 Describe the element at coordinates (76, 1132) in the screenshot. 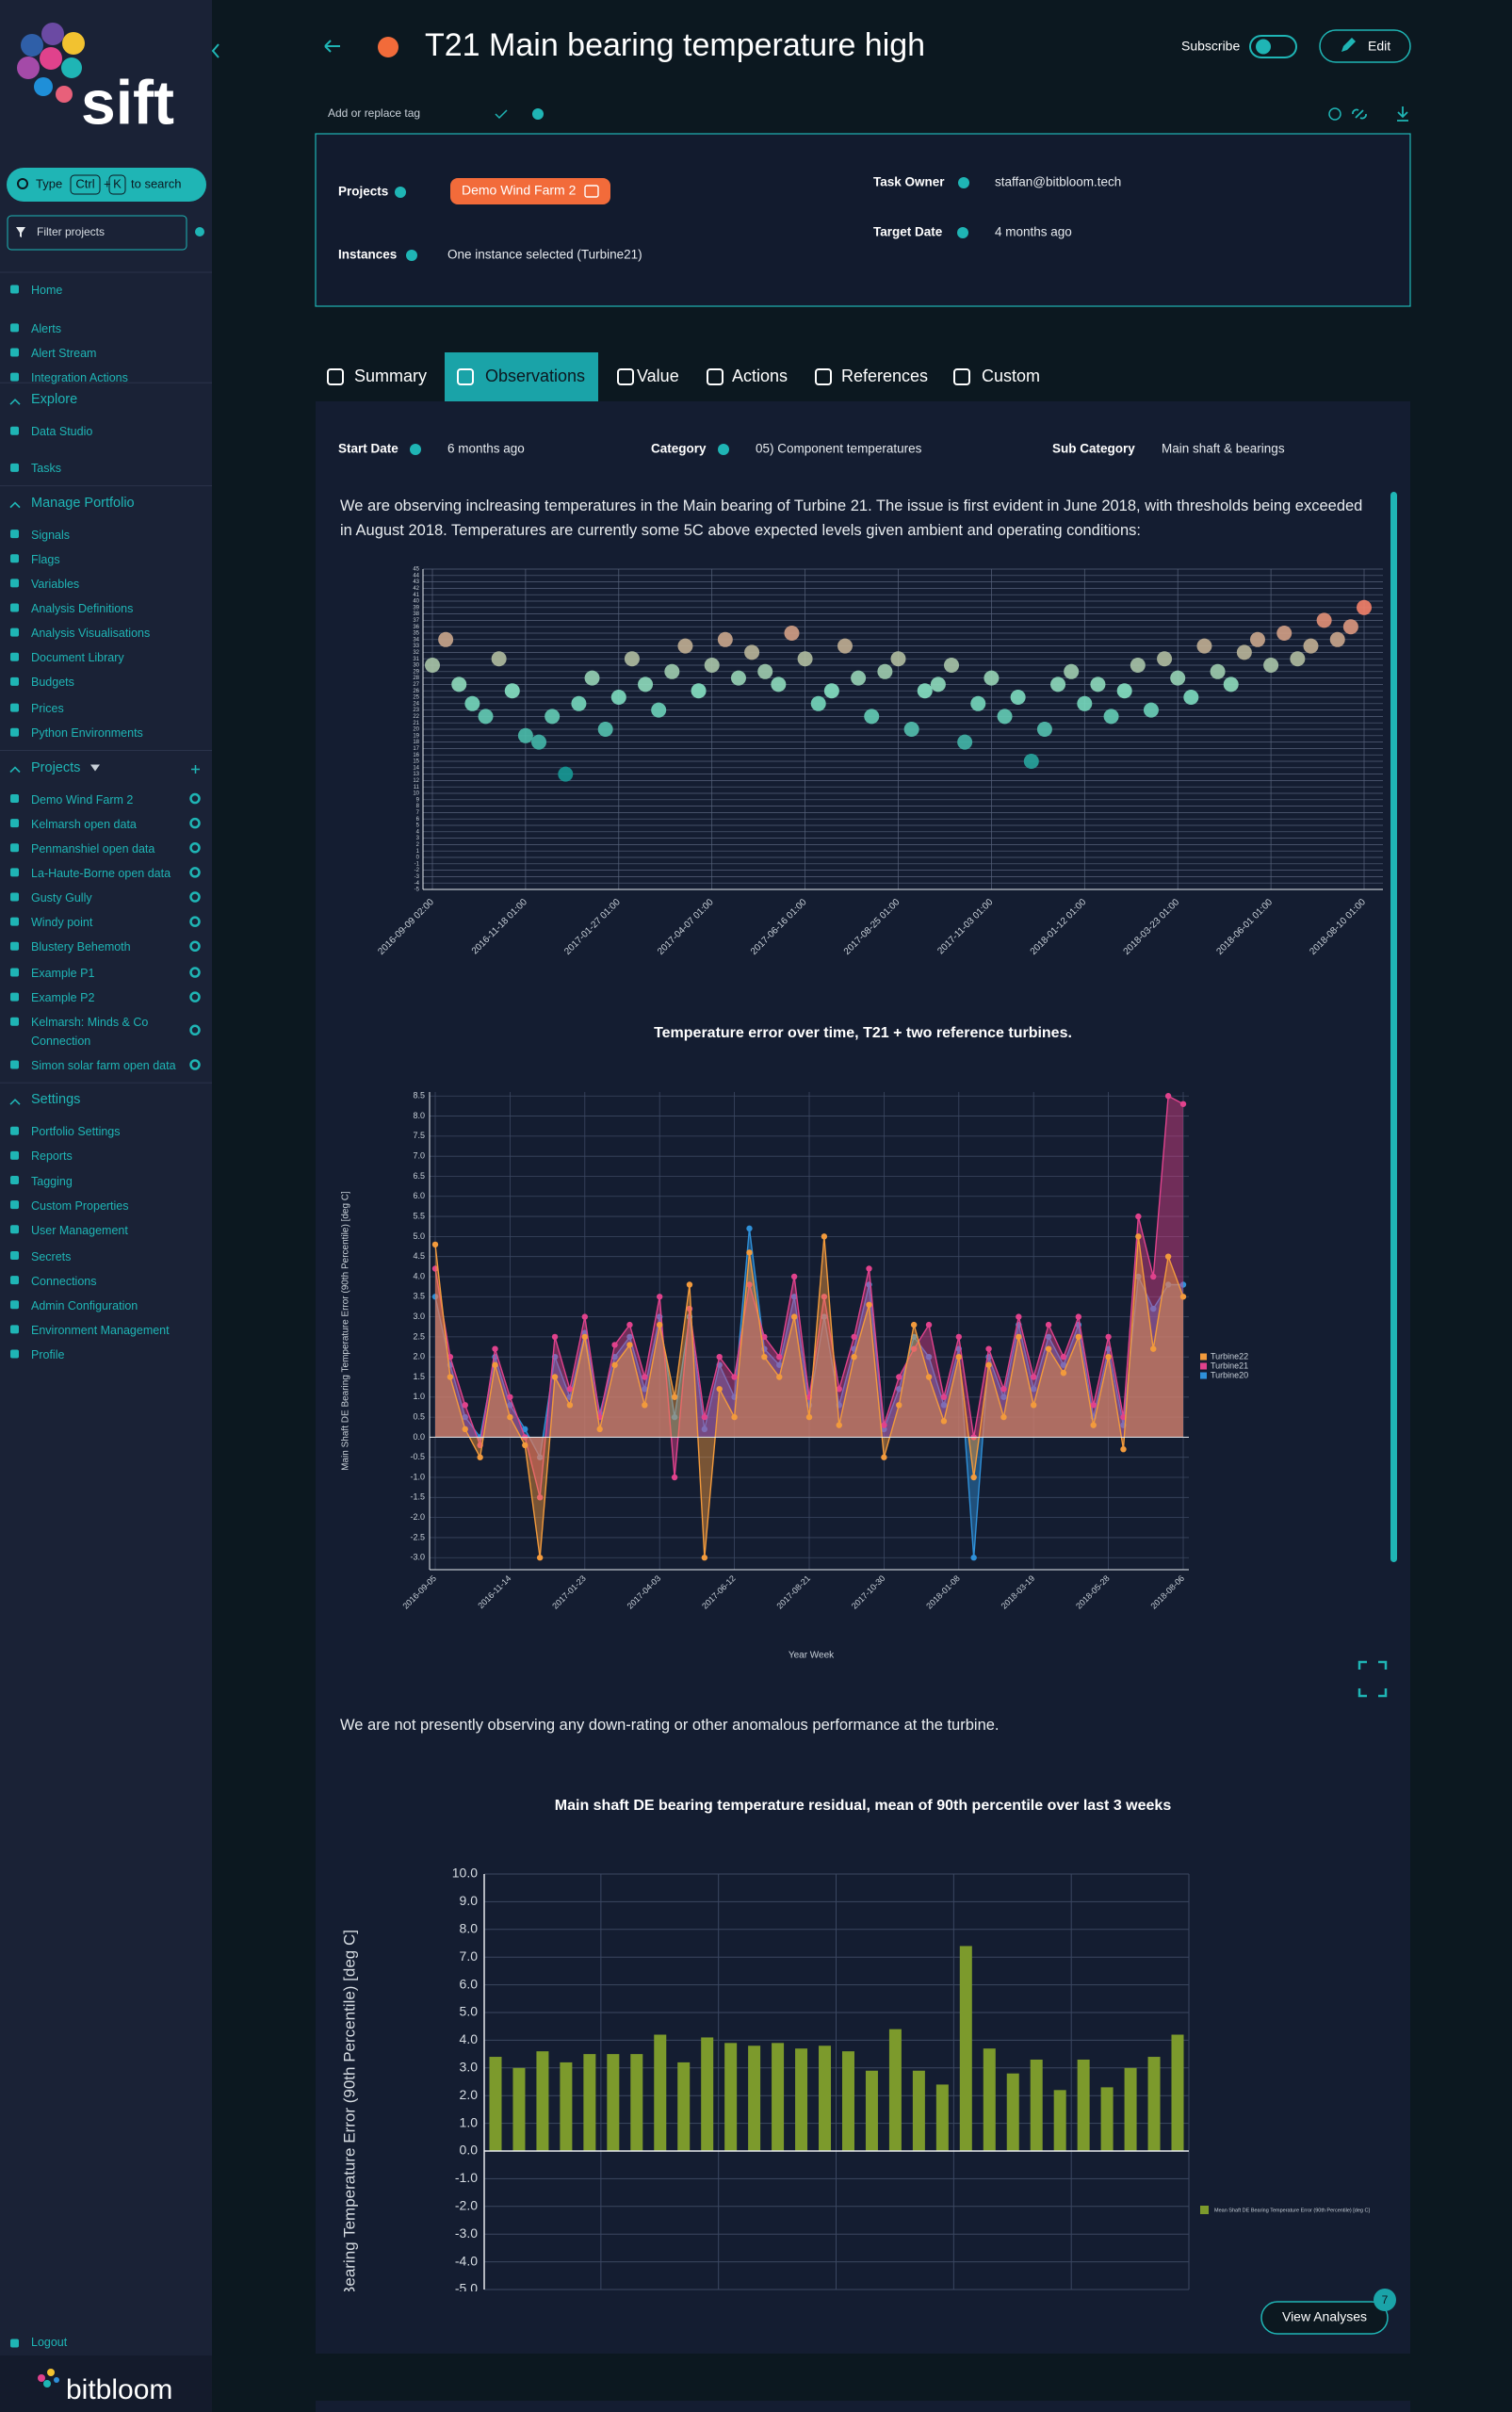

I see `nav-item: Portfolio Settings` at that location.